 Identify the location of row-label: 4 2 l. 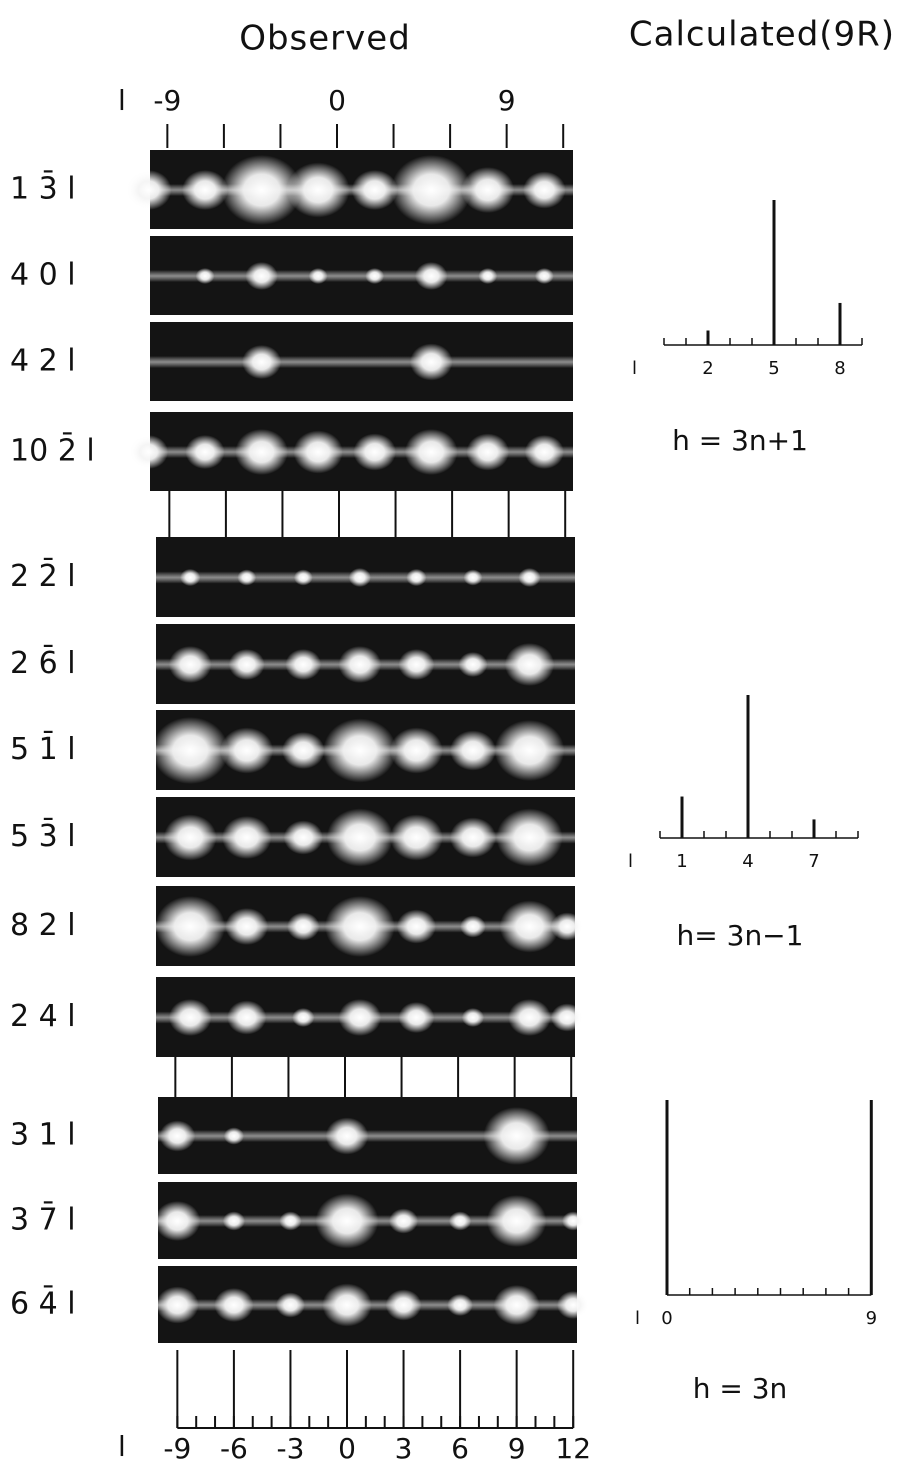
(43, 361).